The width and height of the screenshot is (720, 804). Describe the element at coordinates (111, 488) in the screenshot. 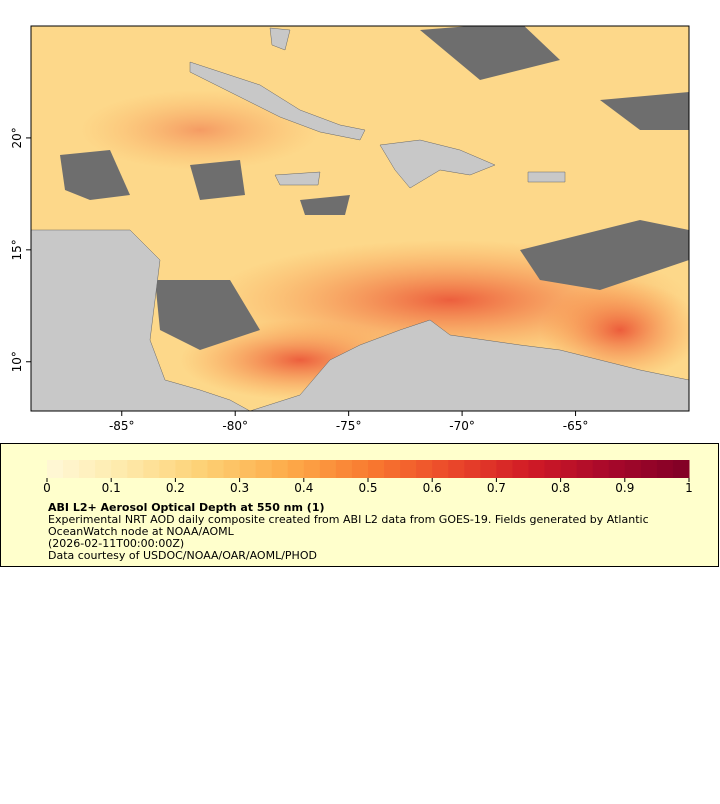

I see `colorbar-tick-label: 0.1` at that location.